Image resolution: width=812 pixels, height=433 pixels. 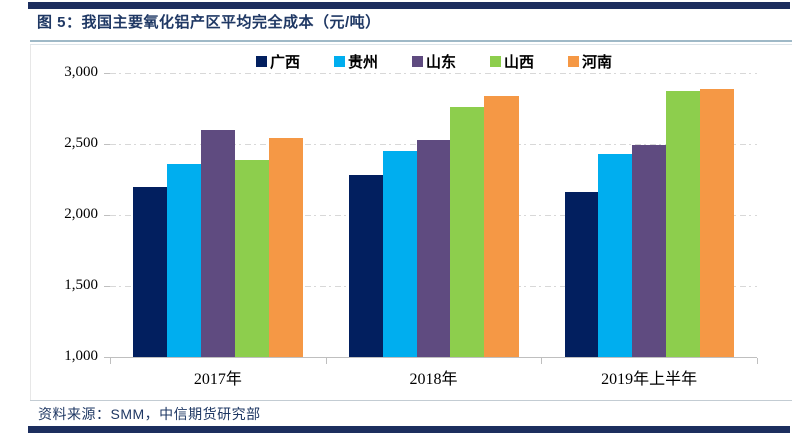 I want to click on bar-山东-2017年, so click(x=218, y=243).